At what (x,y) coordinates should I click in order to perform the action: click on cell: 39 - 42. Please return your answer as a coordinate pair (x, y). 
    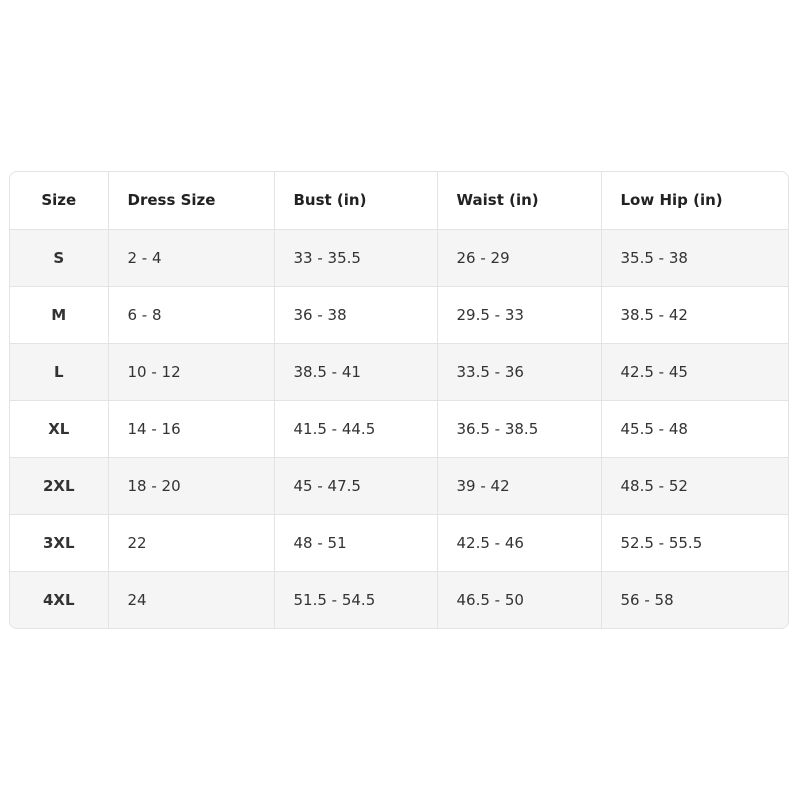
    Looking at the image, I should click on (518, 485).